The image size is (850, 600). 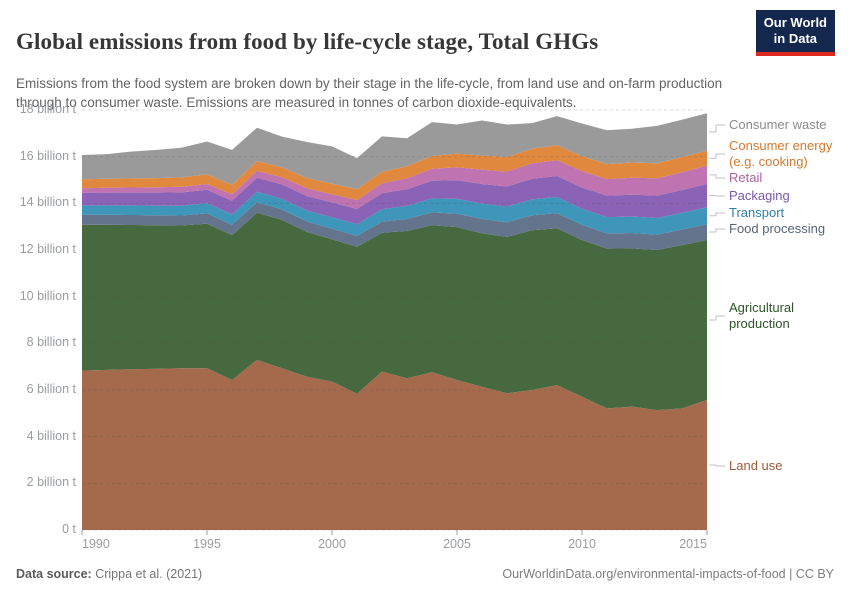 I want to click on data-source-value: Crippa et al. (2021), so click(x=147, y=574).